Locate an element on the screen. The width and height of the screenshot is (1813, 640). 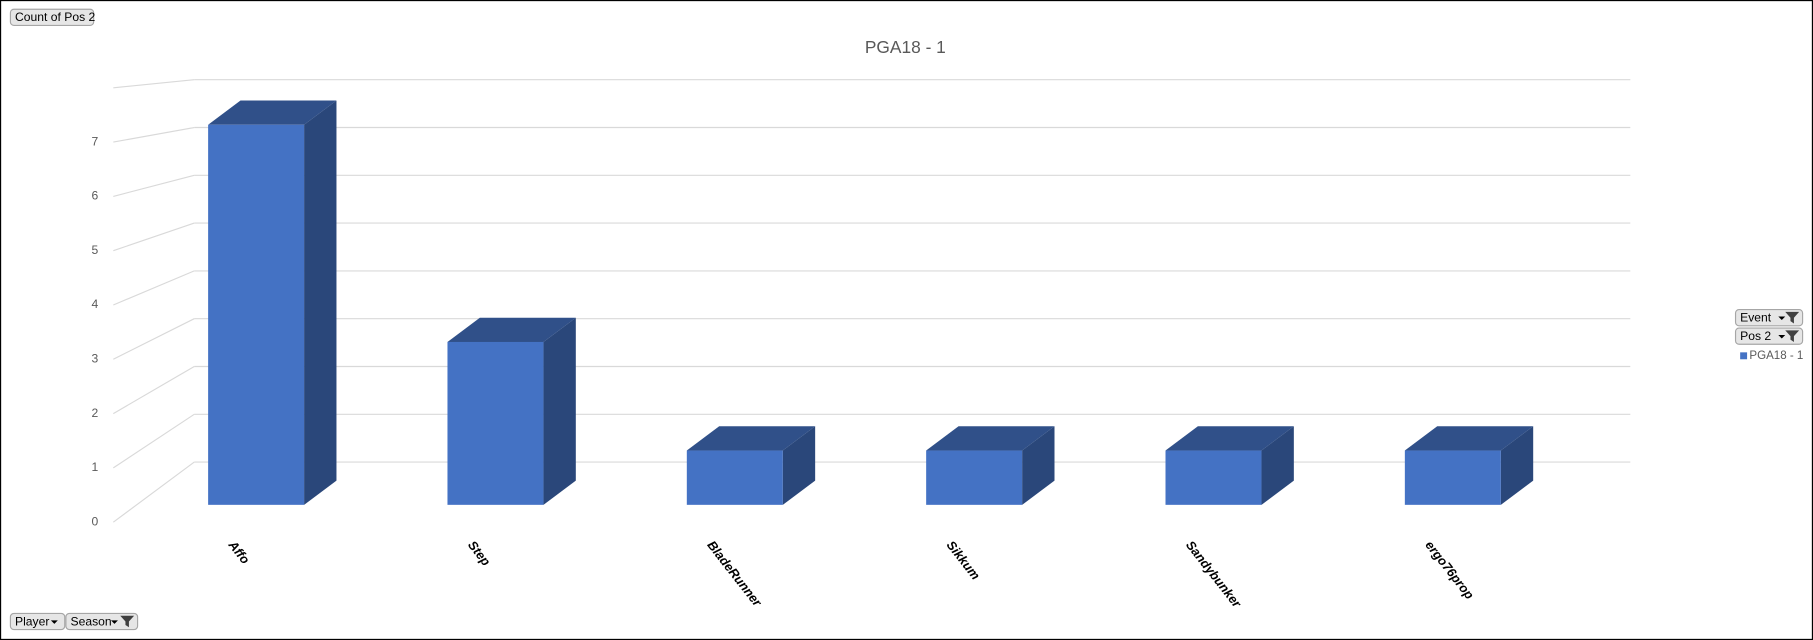
field-button-label: Event is located at coordinates (1756, 317).